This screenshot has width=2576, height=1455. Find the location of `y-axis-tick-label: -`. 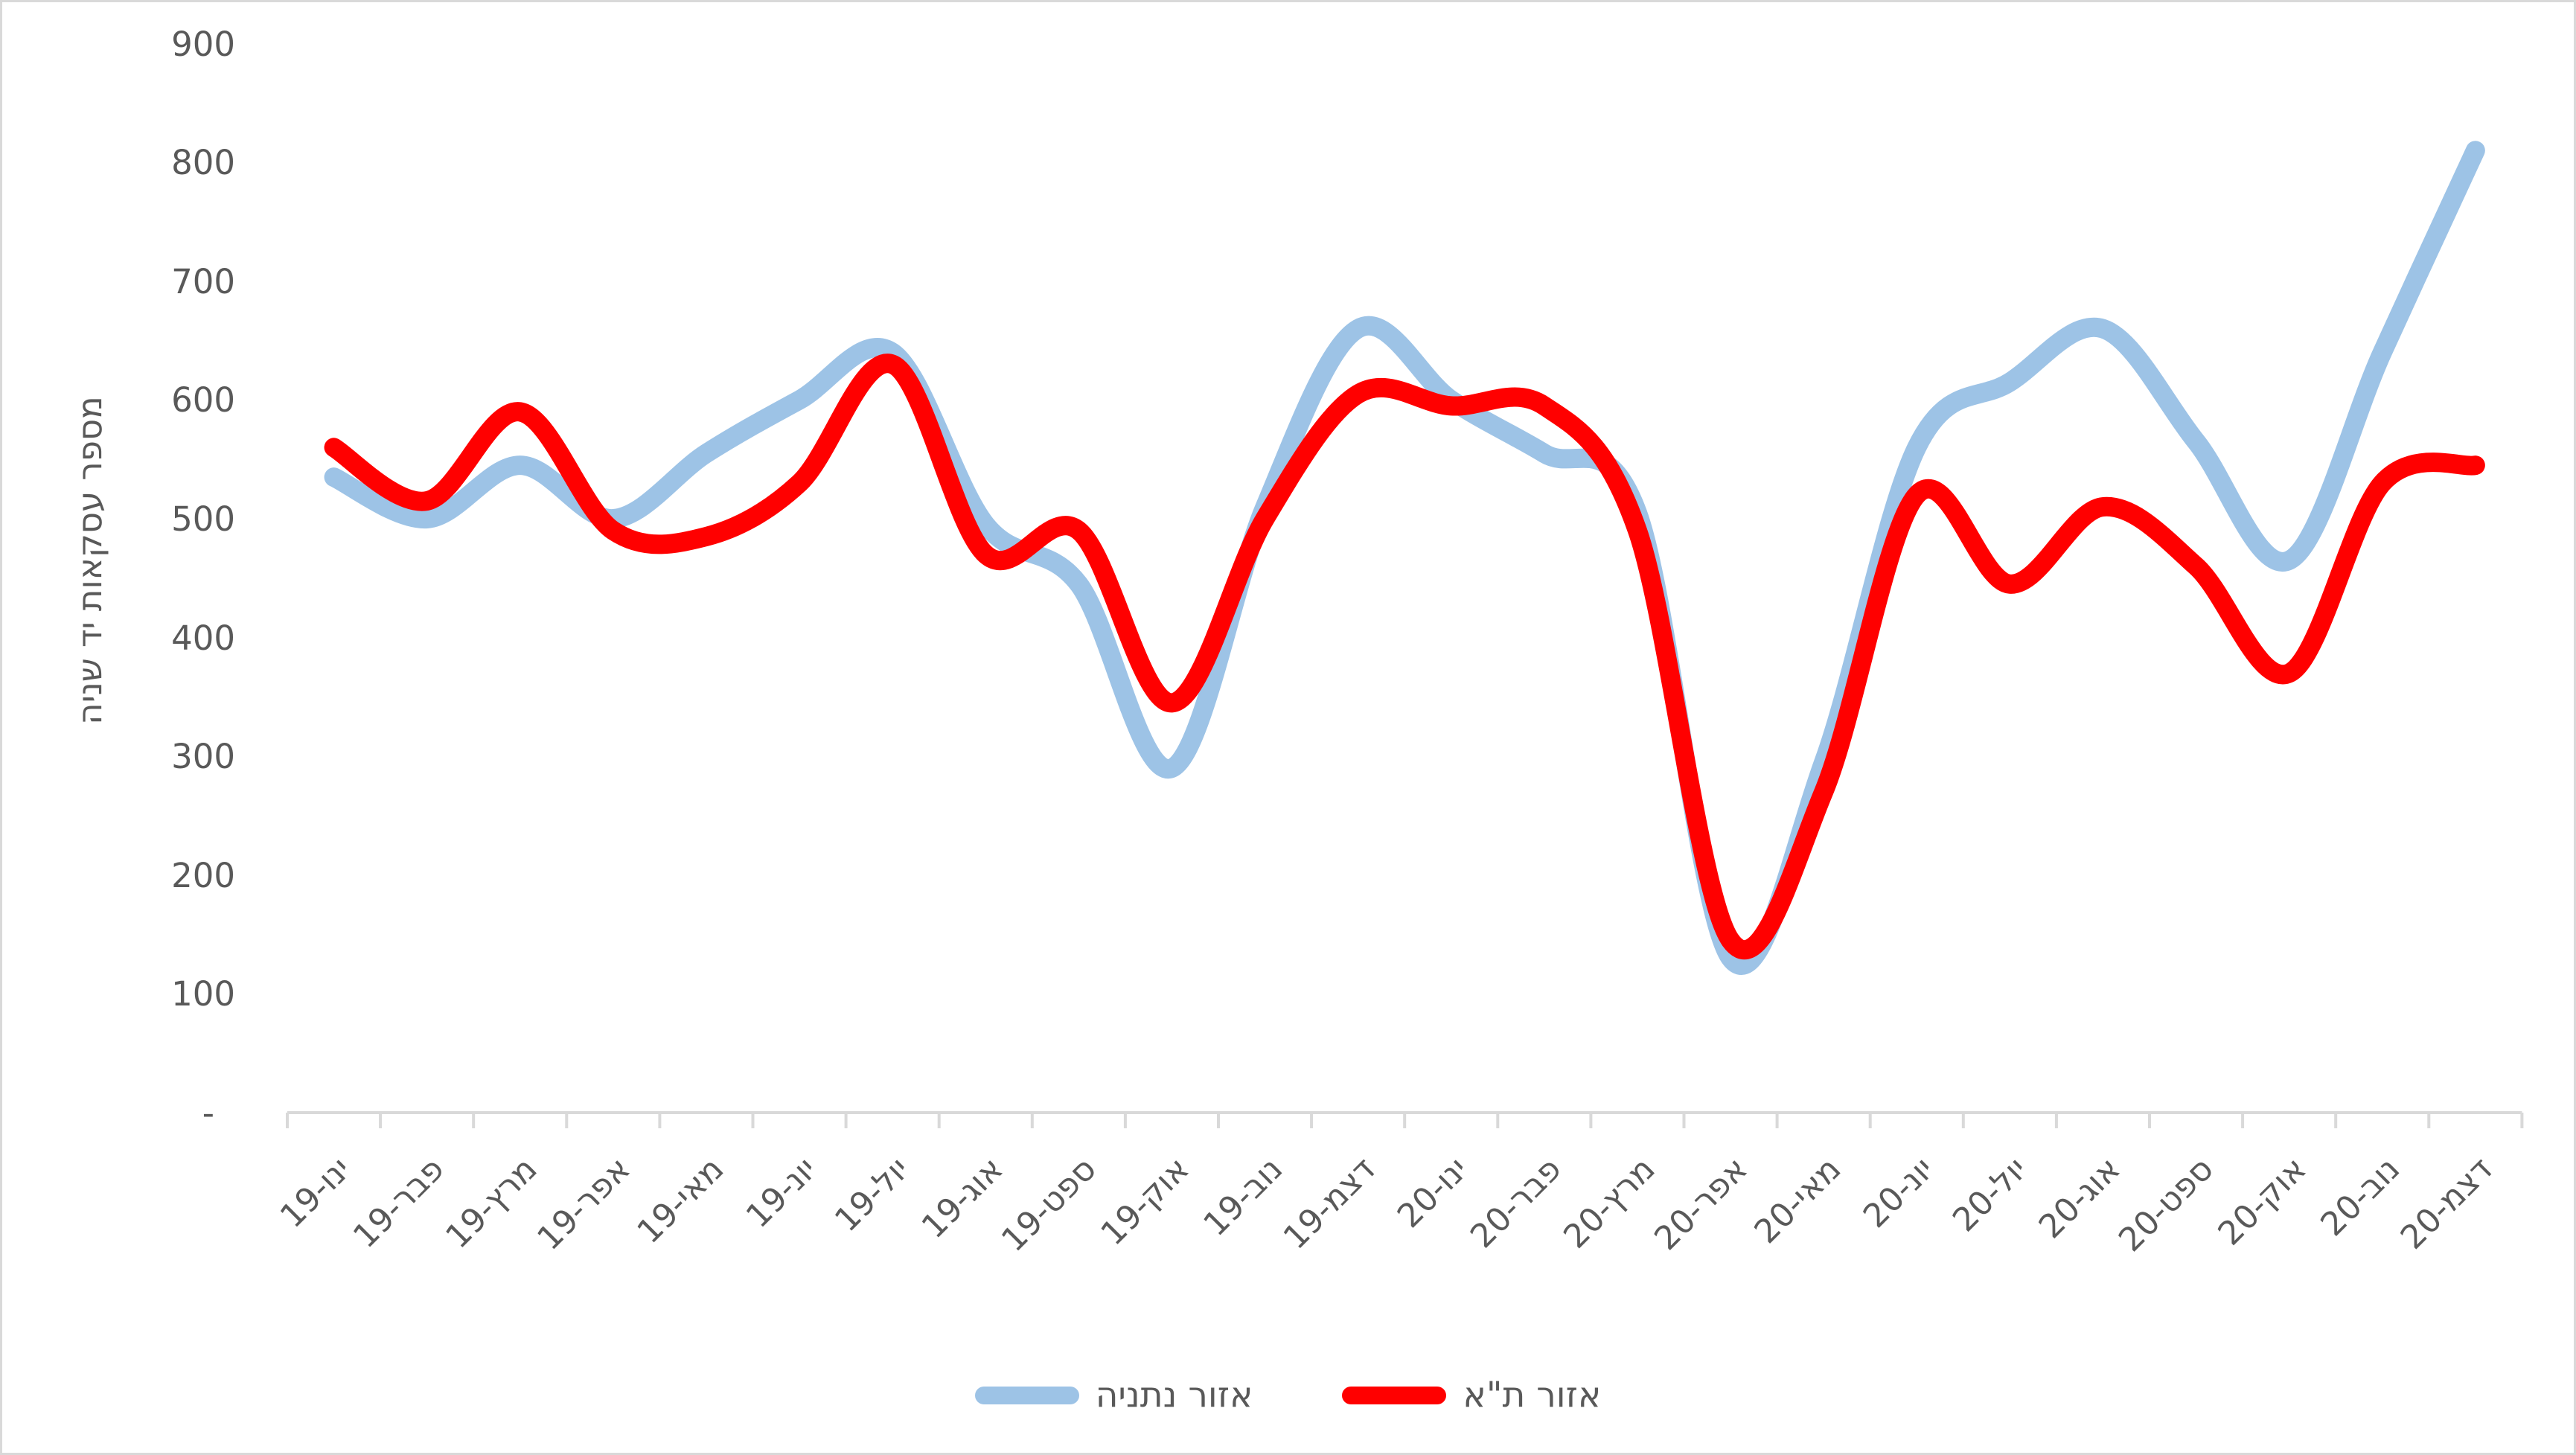

y-axis-tick-label: - is located at coordinates (208, 1113).